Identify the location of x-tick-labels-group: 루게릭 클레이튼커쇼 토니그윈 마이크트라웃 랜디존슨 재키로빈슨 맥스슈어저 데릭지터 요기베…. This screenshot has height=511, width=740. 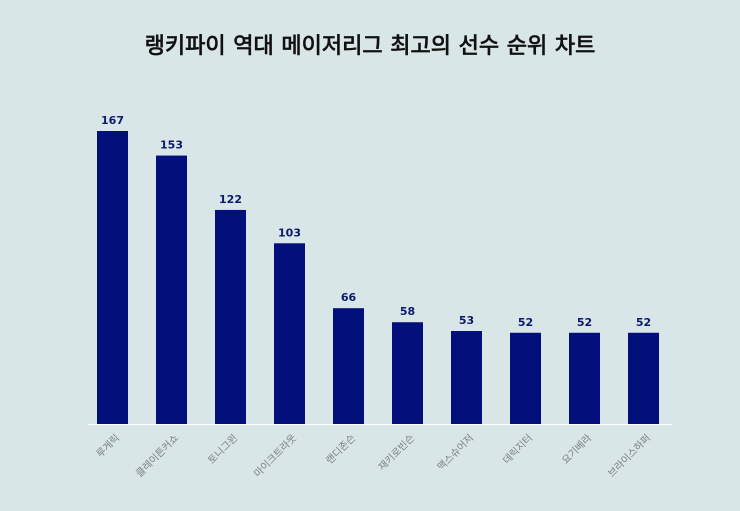
(373, 455).